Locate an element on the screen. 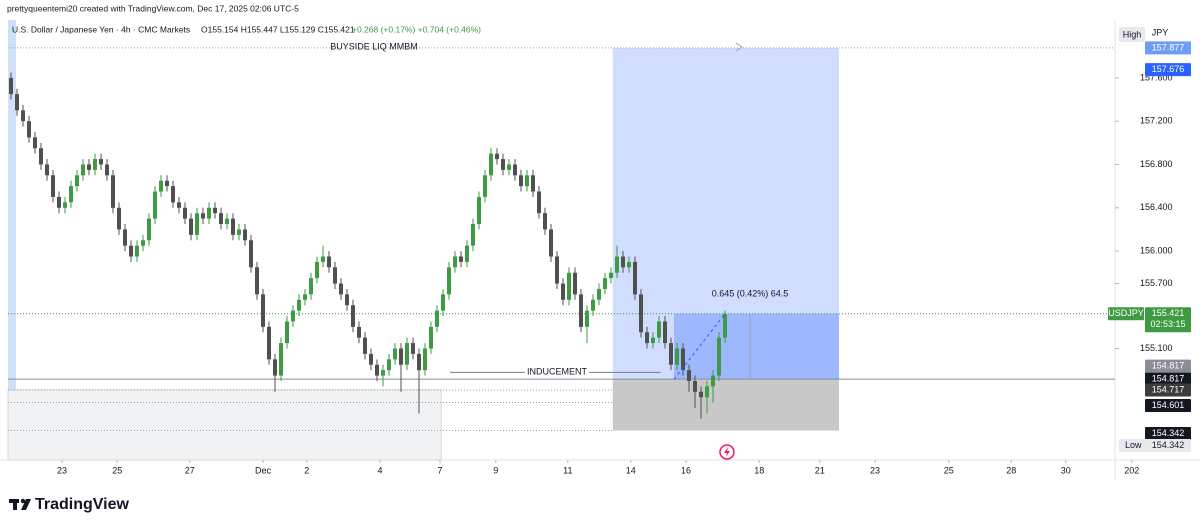  x-tick-label: 4 is located at coordinates (379, 470).